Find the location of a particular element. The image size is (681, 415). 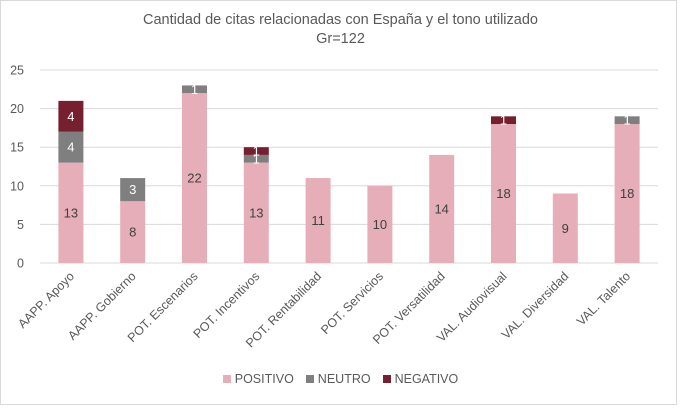

data-label-positivo: 22 is located at coordinates (194, 178).